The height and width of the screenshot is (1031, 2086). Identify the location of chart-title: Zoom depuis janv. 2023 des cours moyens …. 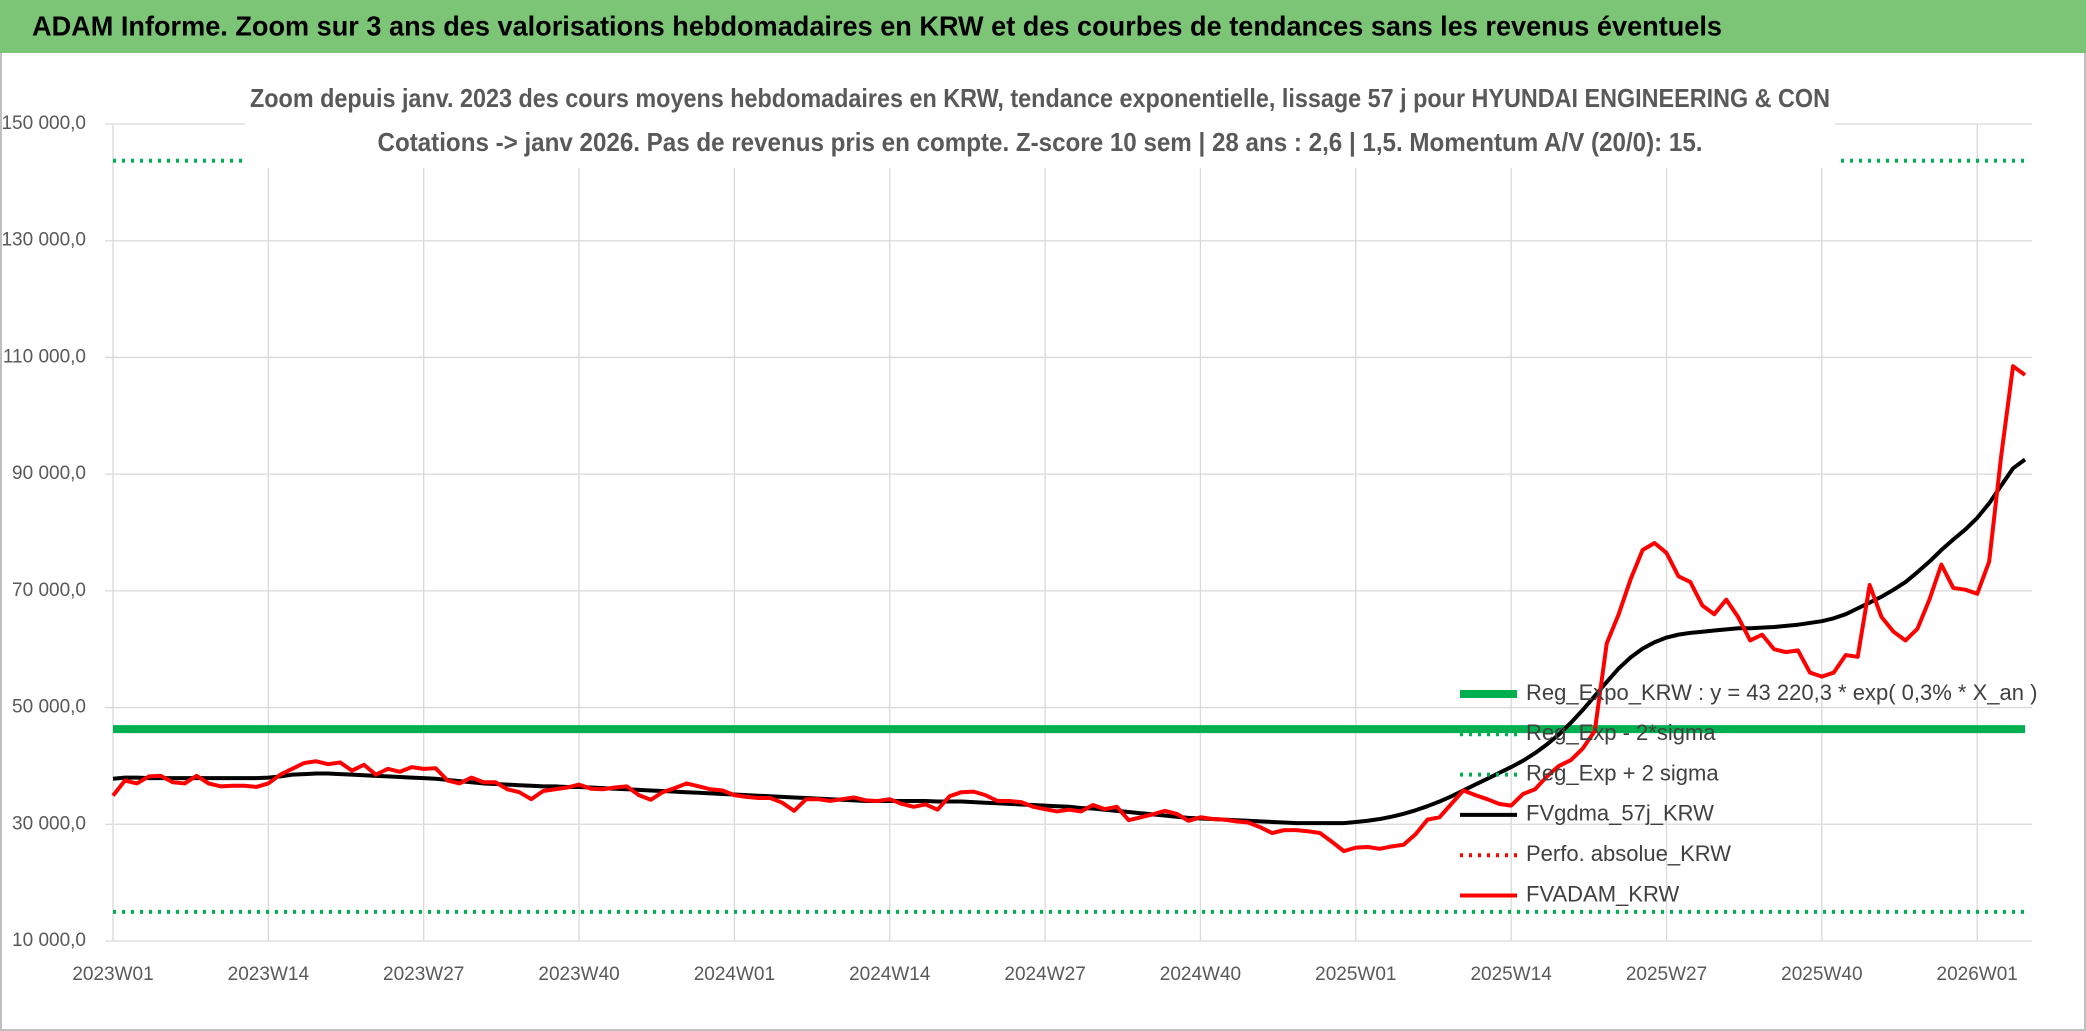
(1040, 98).